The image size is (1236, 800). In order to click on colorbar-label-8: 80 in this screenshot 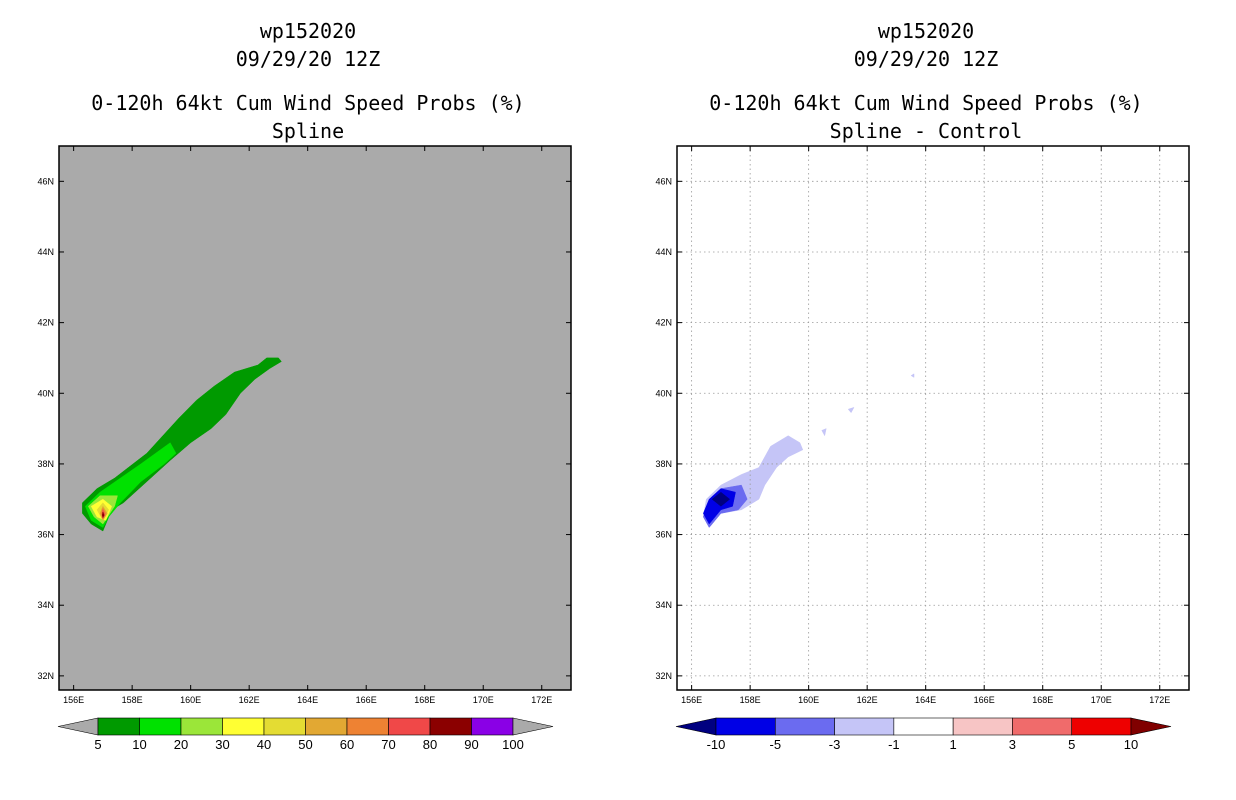, I will do `click(430, 744)`.